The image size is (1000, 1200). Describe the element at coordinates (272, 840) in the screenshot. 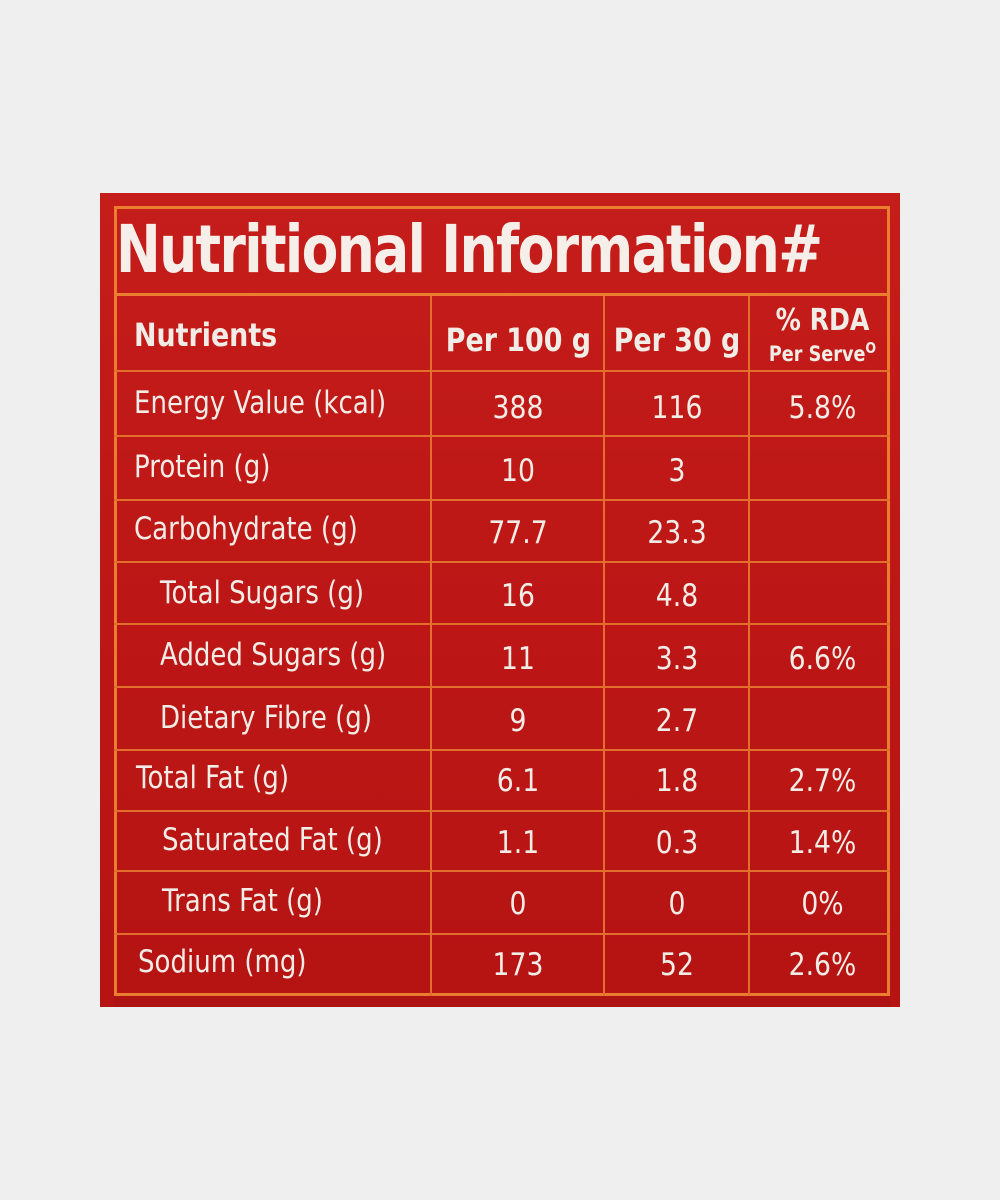

I see `nutrient-name: Saturated Fat (g)` at that location.